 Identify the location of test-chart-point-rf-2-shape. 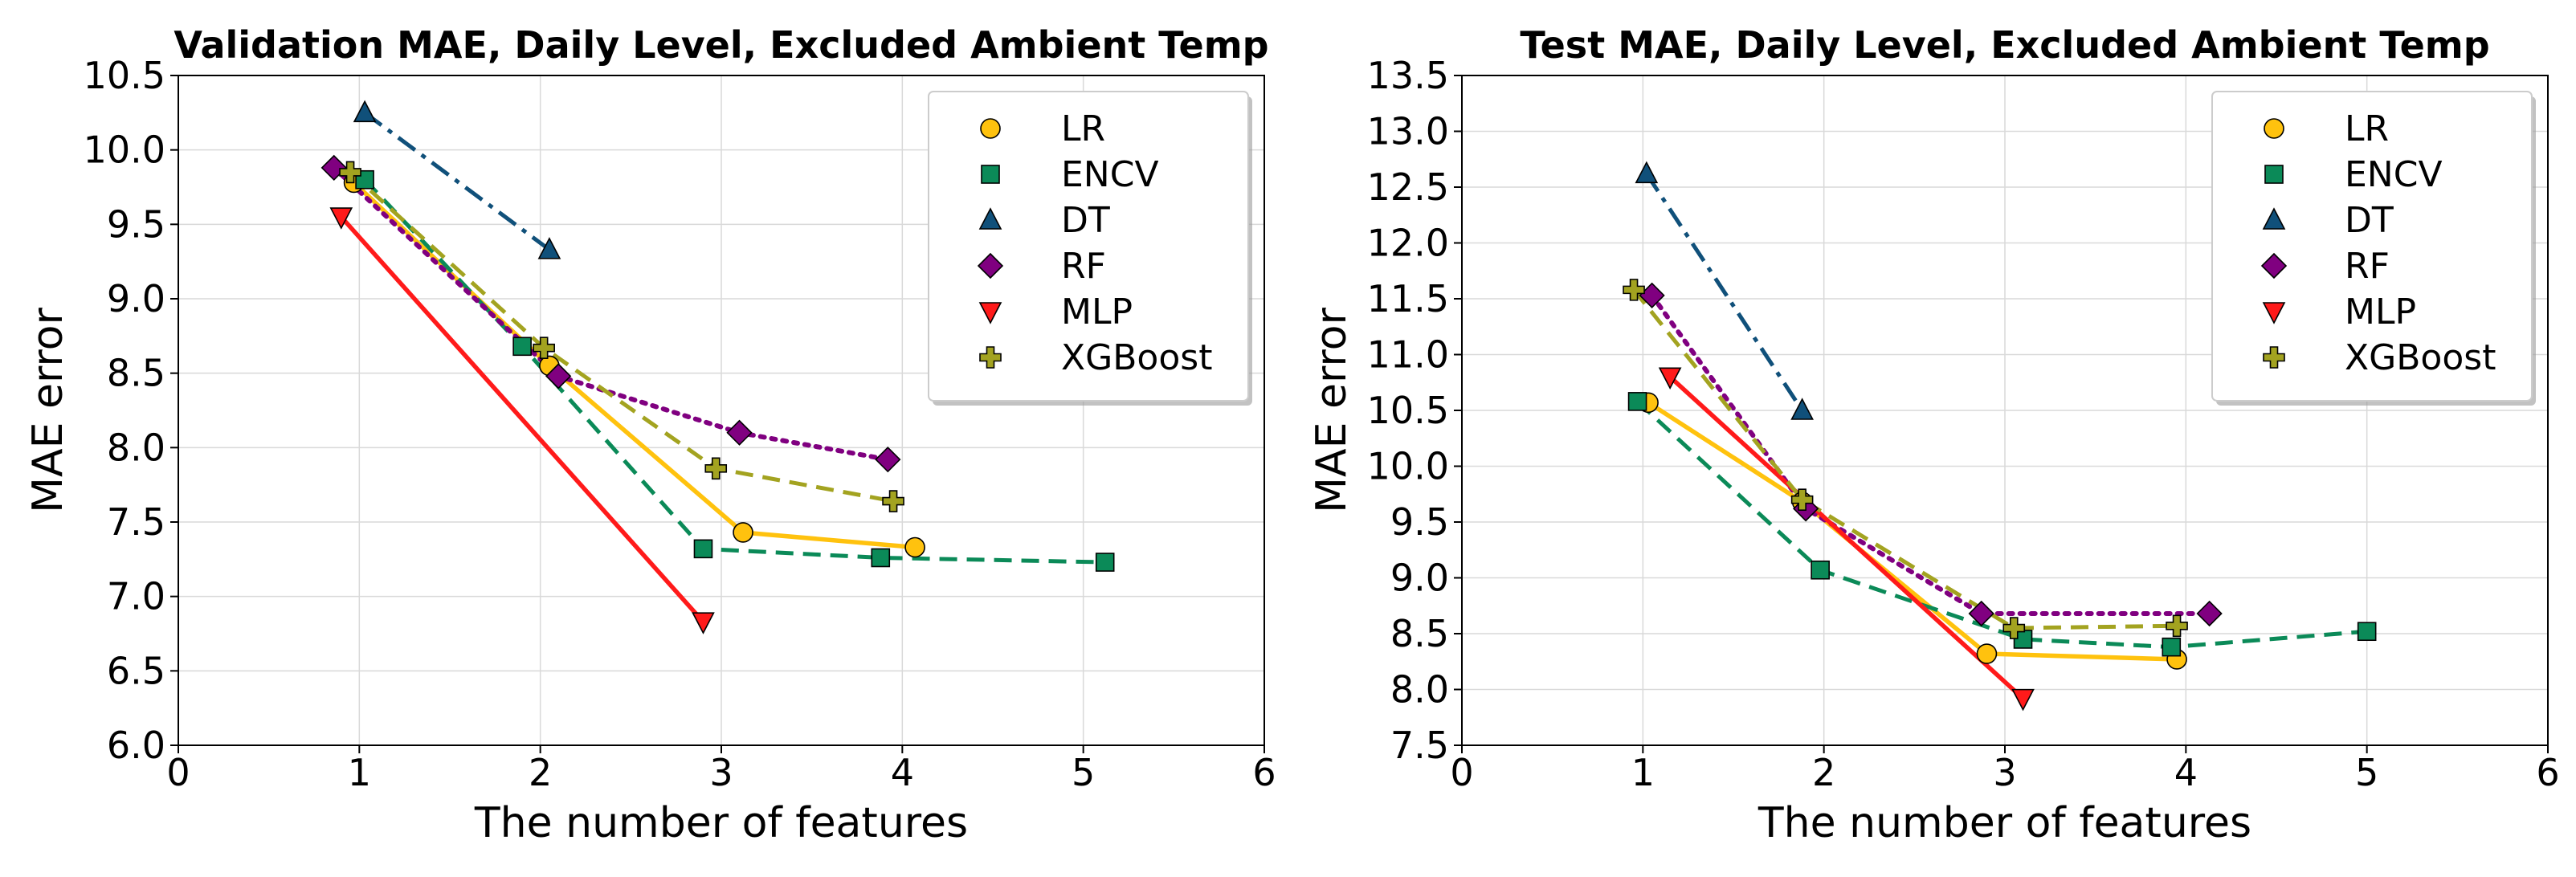
(1981, 613).